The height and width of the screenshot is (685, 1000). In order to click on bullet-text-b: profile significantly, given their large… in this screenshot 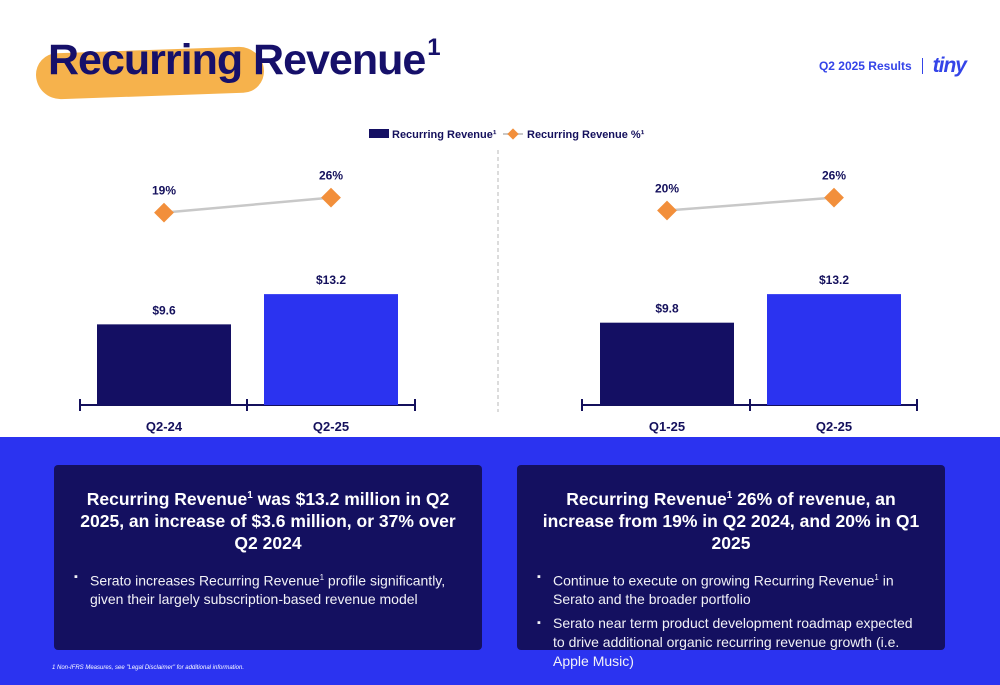, I will do `click(268, 590)`.